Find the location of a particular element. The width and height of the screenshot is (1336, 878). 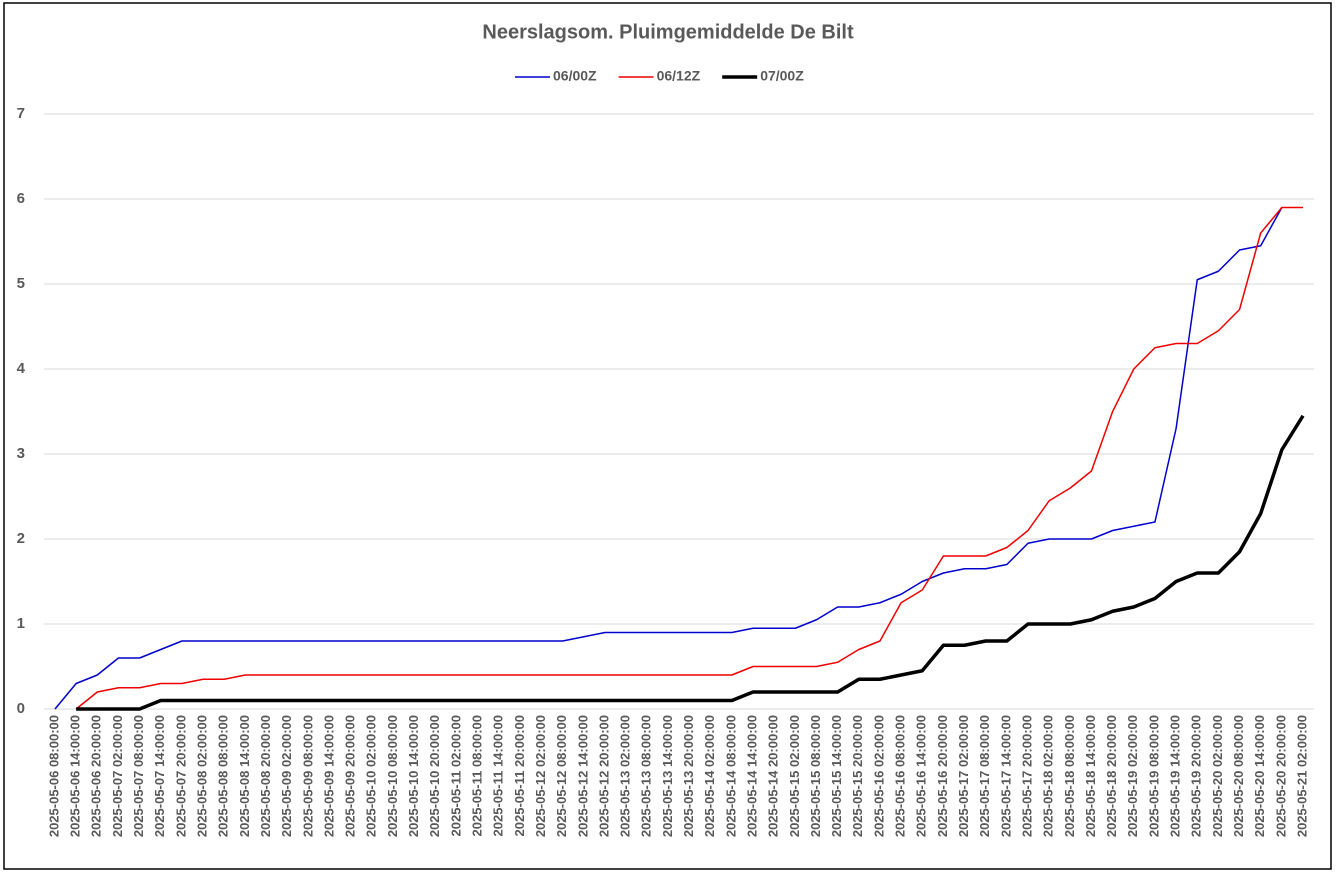

x-tick-label: 2025-05-19 20:00:00 is located at coordinates (1196, 776).